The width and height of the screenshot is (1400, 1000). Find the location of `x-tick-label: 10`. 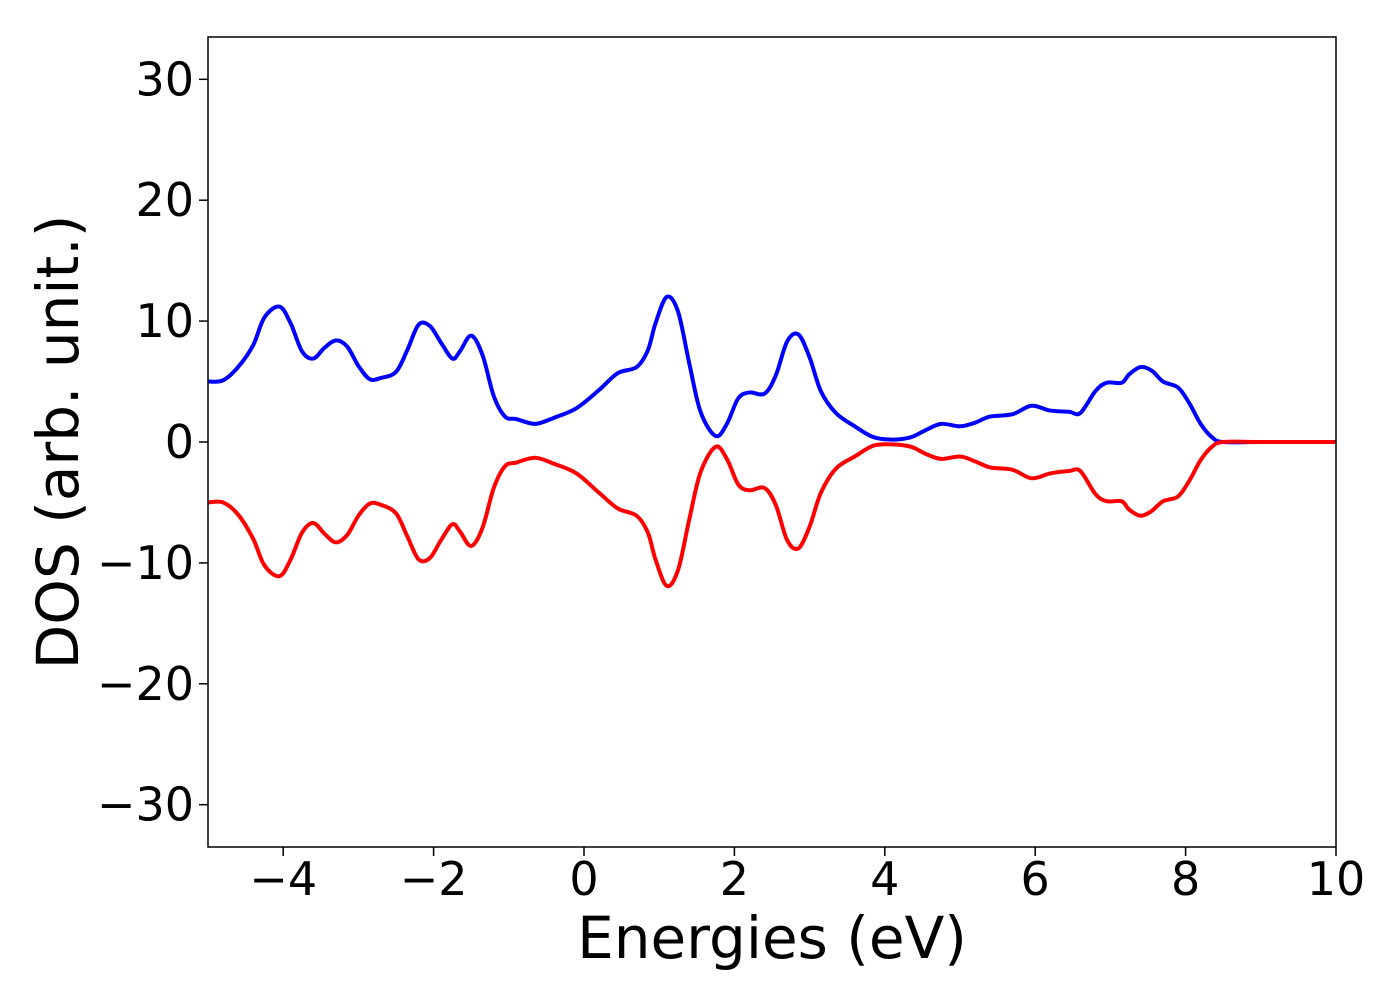

x-tick-label: 10 is located at coordinates (1336, 879).